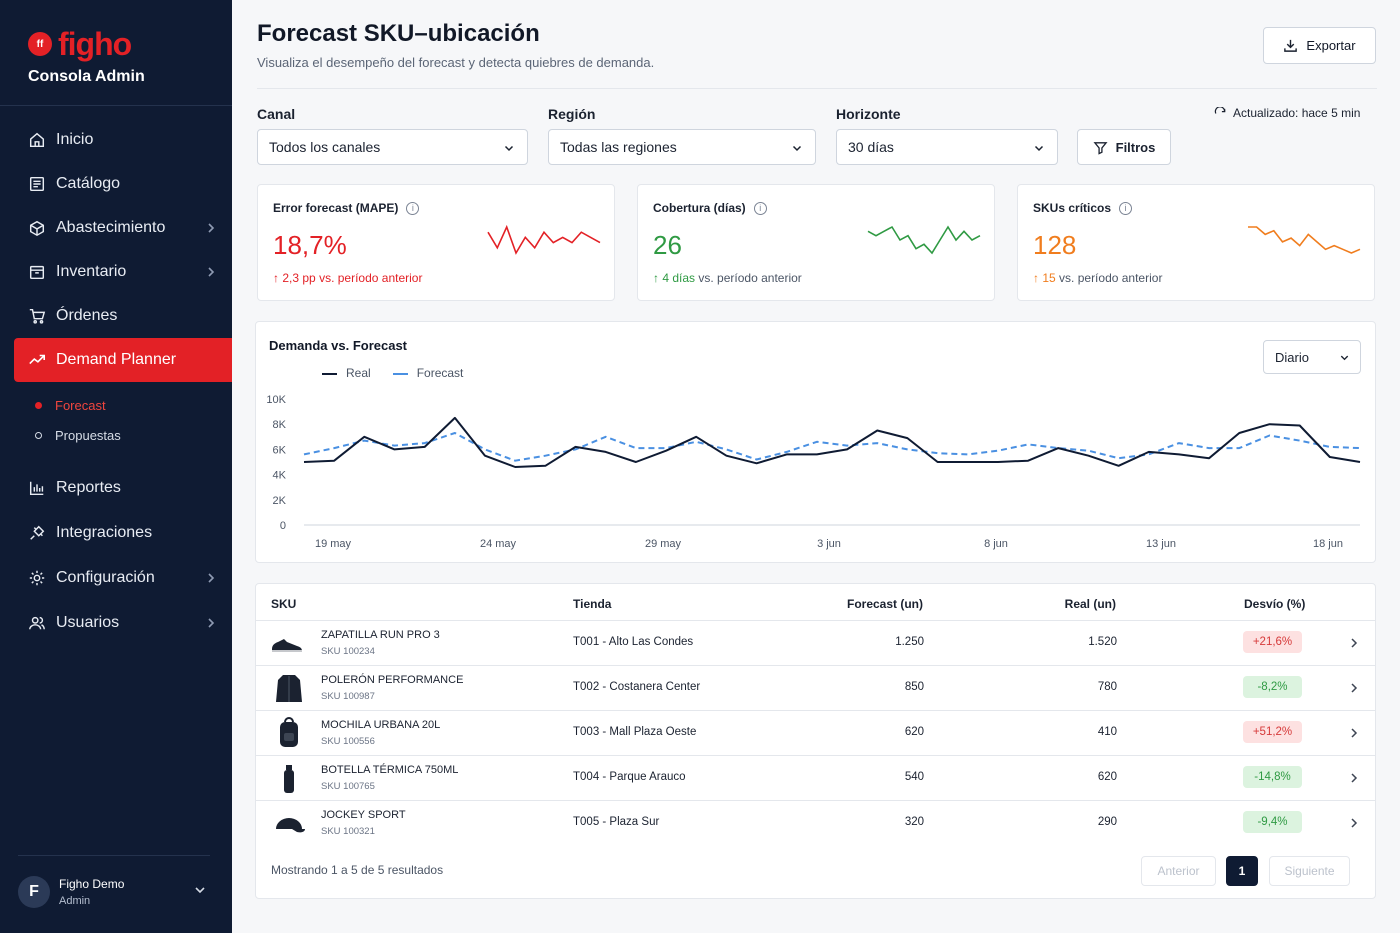  What do you see at coordinates (114, 883) in the screenshot?
I see `user-menu: F Figho Demo Admin` at bounding box center [114, 883].